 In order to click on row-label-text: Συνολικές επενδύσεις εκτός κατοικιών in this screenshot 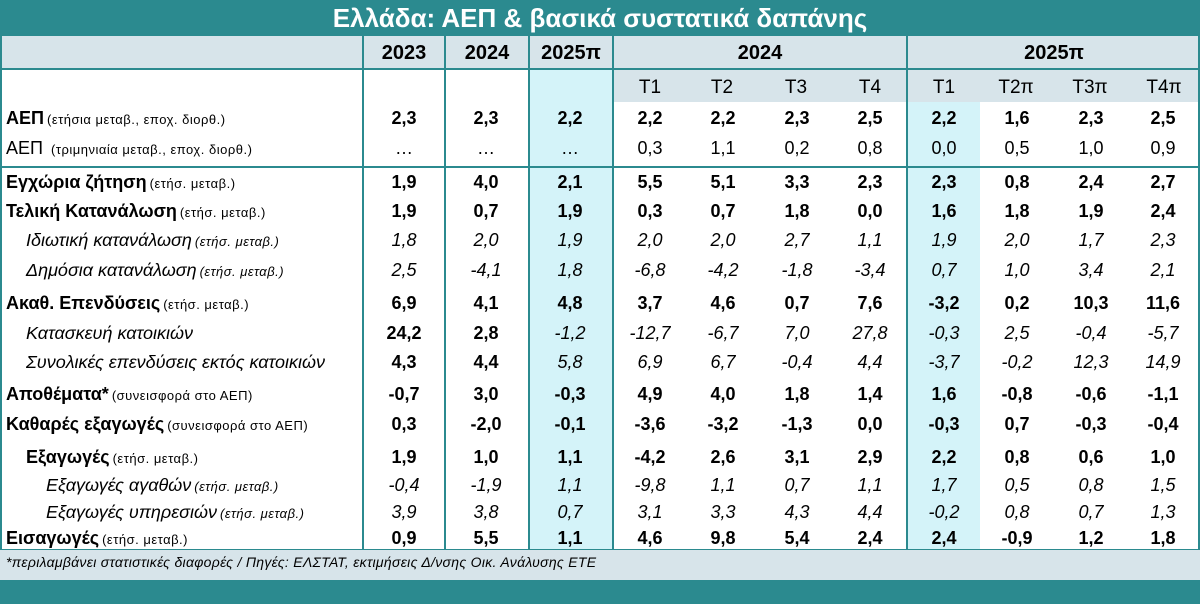, I will do `click(175, 362)`.